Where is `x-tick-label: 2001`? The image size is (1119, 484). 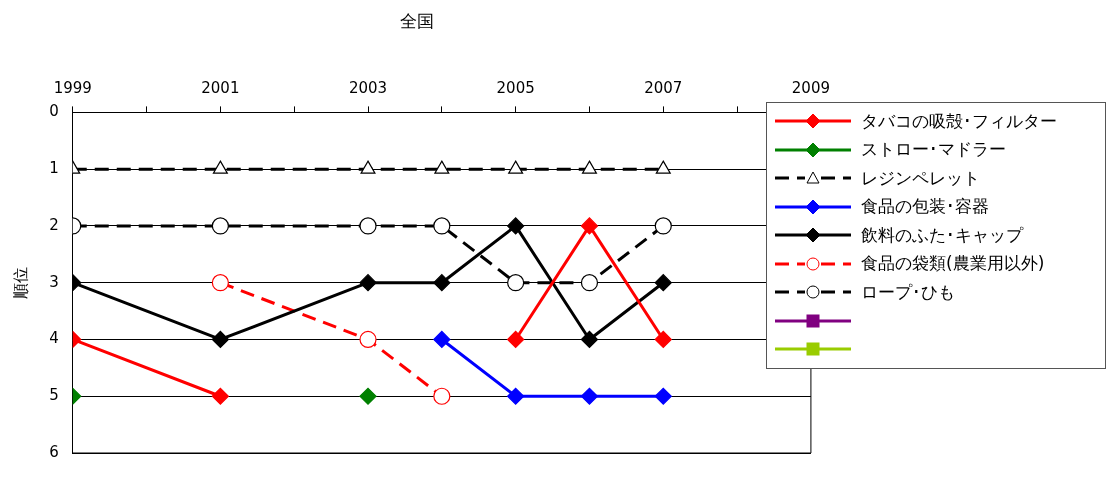 x-tick-label: 2001 is located at coordinates (220, 88).